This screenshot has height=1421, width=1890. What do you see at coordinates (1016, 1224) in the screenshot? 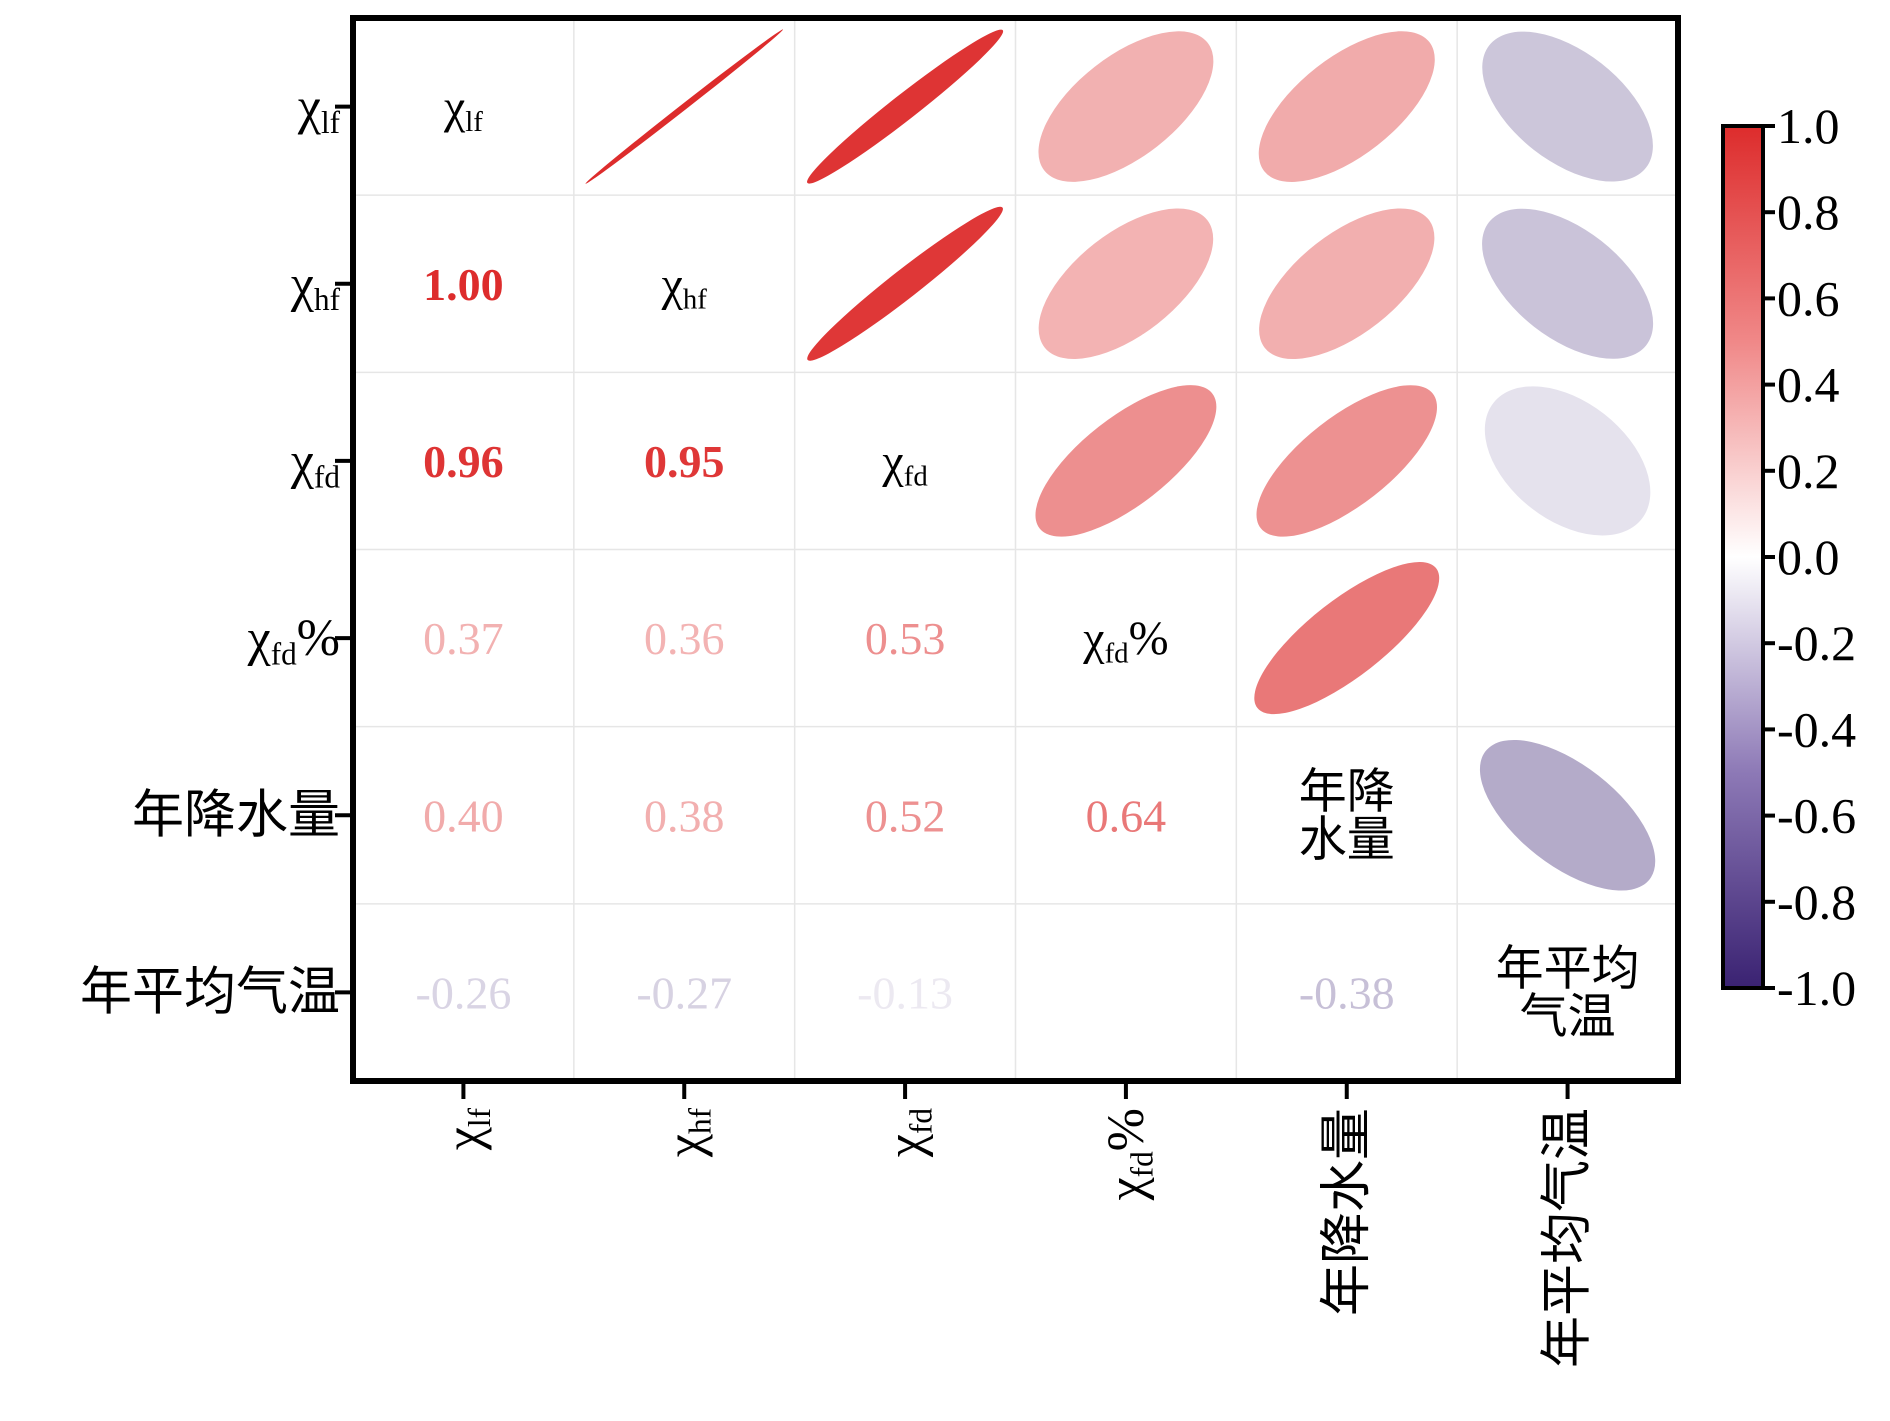
I see `x-axis: χlf χhf χfd χfd% 年降水量 年平均气温` at bounding box center [1016, 1224].